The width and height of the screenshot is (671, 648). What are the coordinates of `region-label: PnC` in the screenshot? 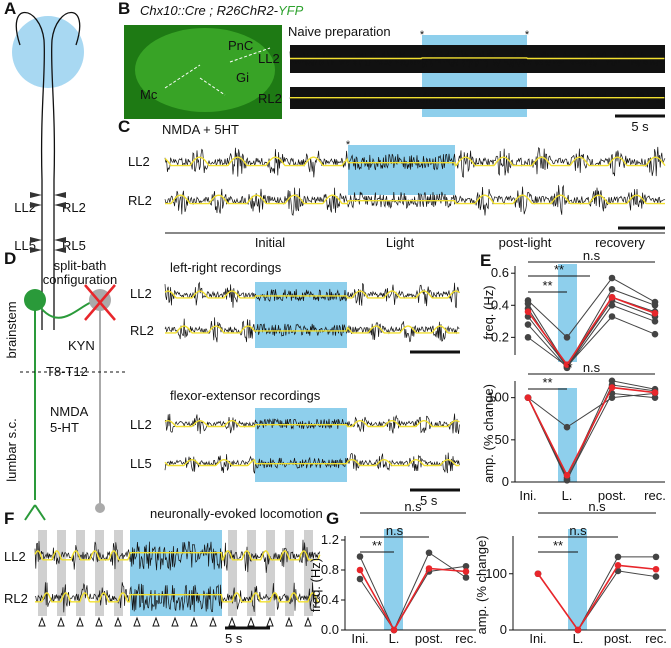 It's located at (240, 45).